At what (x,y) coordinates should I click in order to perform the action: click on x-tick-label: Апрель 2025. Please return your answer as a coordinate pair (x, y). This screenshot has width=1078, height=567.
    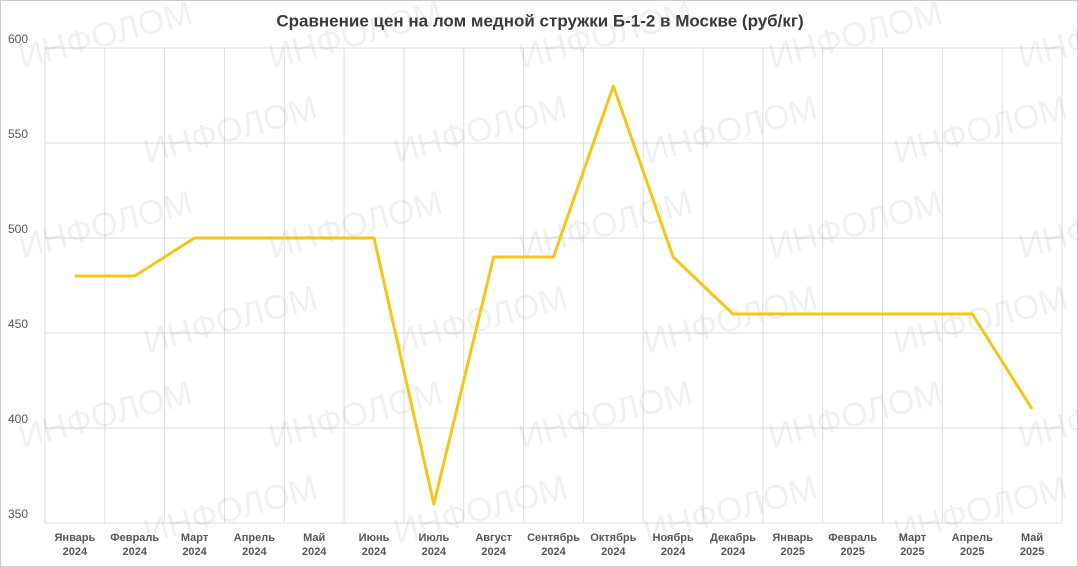
    Looking at the image, I should click on (972, 545).